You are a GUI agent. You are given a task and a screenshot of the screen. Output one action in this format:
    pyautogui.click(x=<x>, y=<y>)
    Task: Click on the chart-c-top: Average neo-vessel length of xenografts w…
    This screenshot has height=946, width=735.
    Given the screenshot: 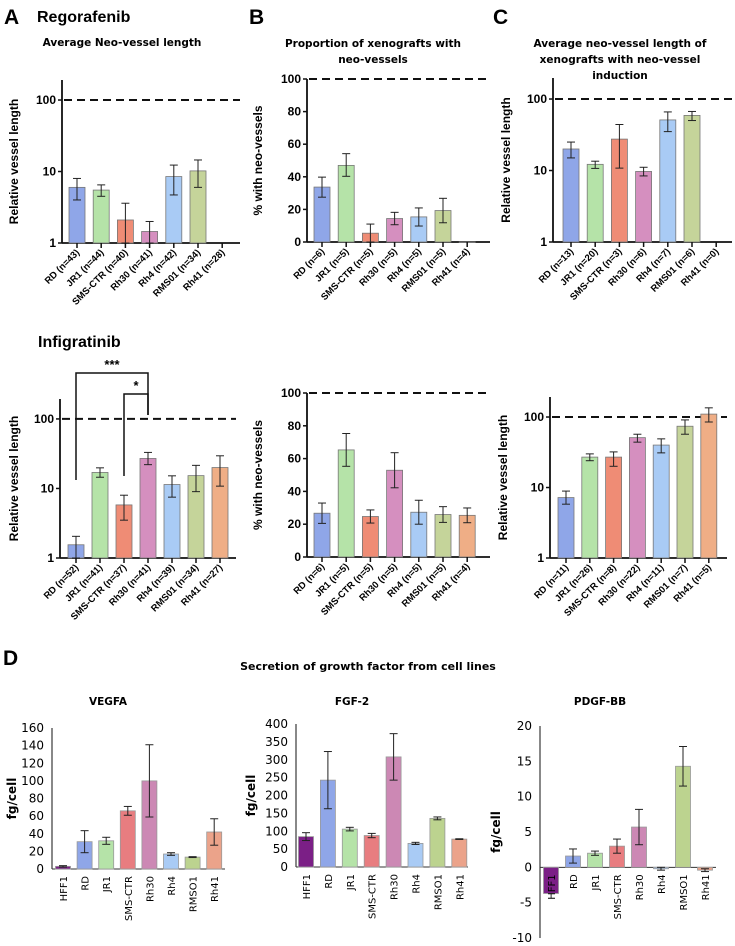 What is the action you would take?
    pyautogui.click(x=615, y=170)
    